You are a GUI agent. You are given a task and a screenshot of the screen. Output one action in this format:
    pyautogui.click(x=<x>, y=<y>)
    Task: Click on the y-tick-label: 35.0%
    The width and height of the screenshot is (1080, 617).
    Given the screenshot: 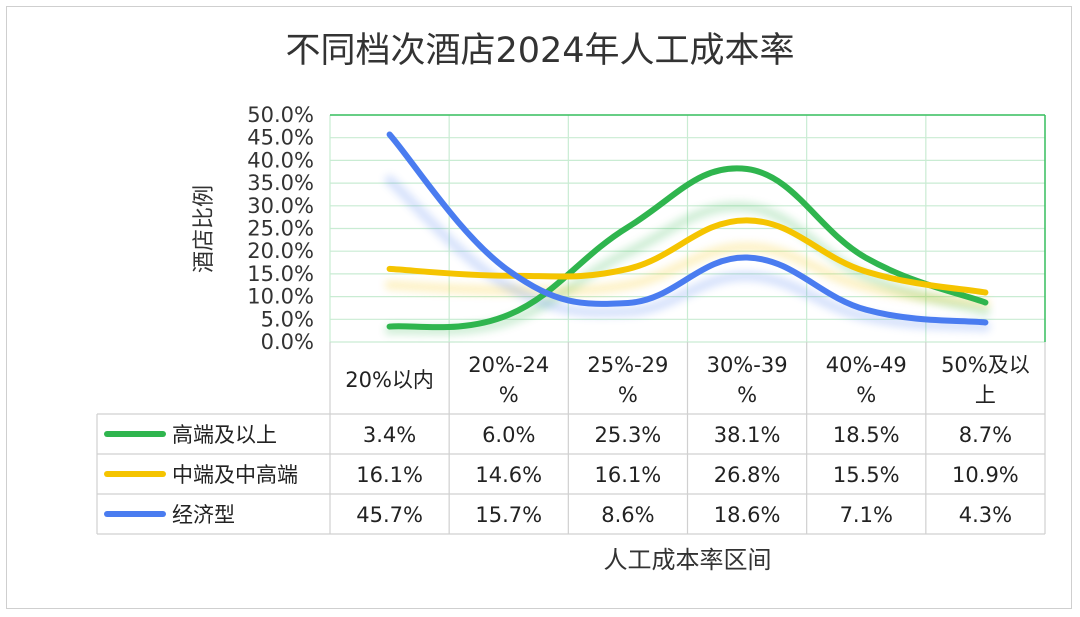 What is the action you would take?
    pyautogui.click(x=280, y=183)
    